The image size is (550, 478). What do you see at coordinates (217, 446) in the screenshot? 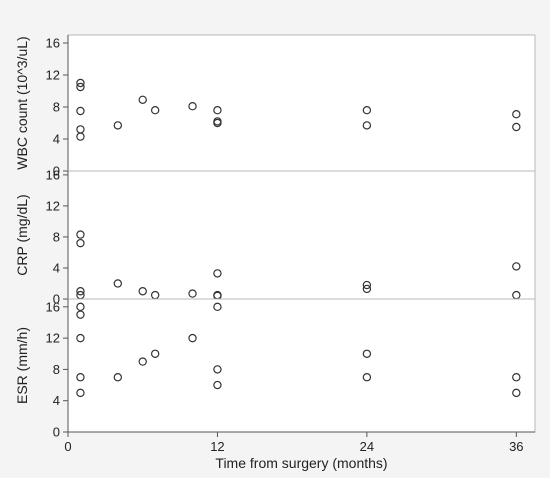
I see `x-tick-label: 12` at bounding box center [217, 446].